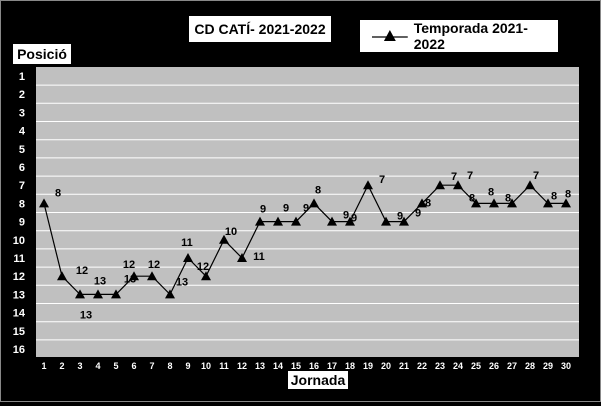 This screenshot has height=406, width=601. I want to click on chart-title-box: CD CATÍ- 2021-2022, so click(260, 29).